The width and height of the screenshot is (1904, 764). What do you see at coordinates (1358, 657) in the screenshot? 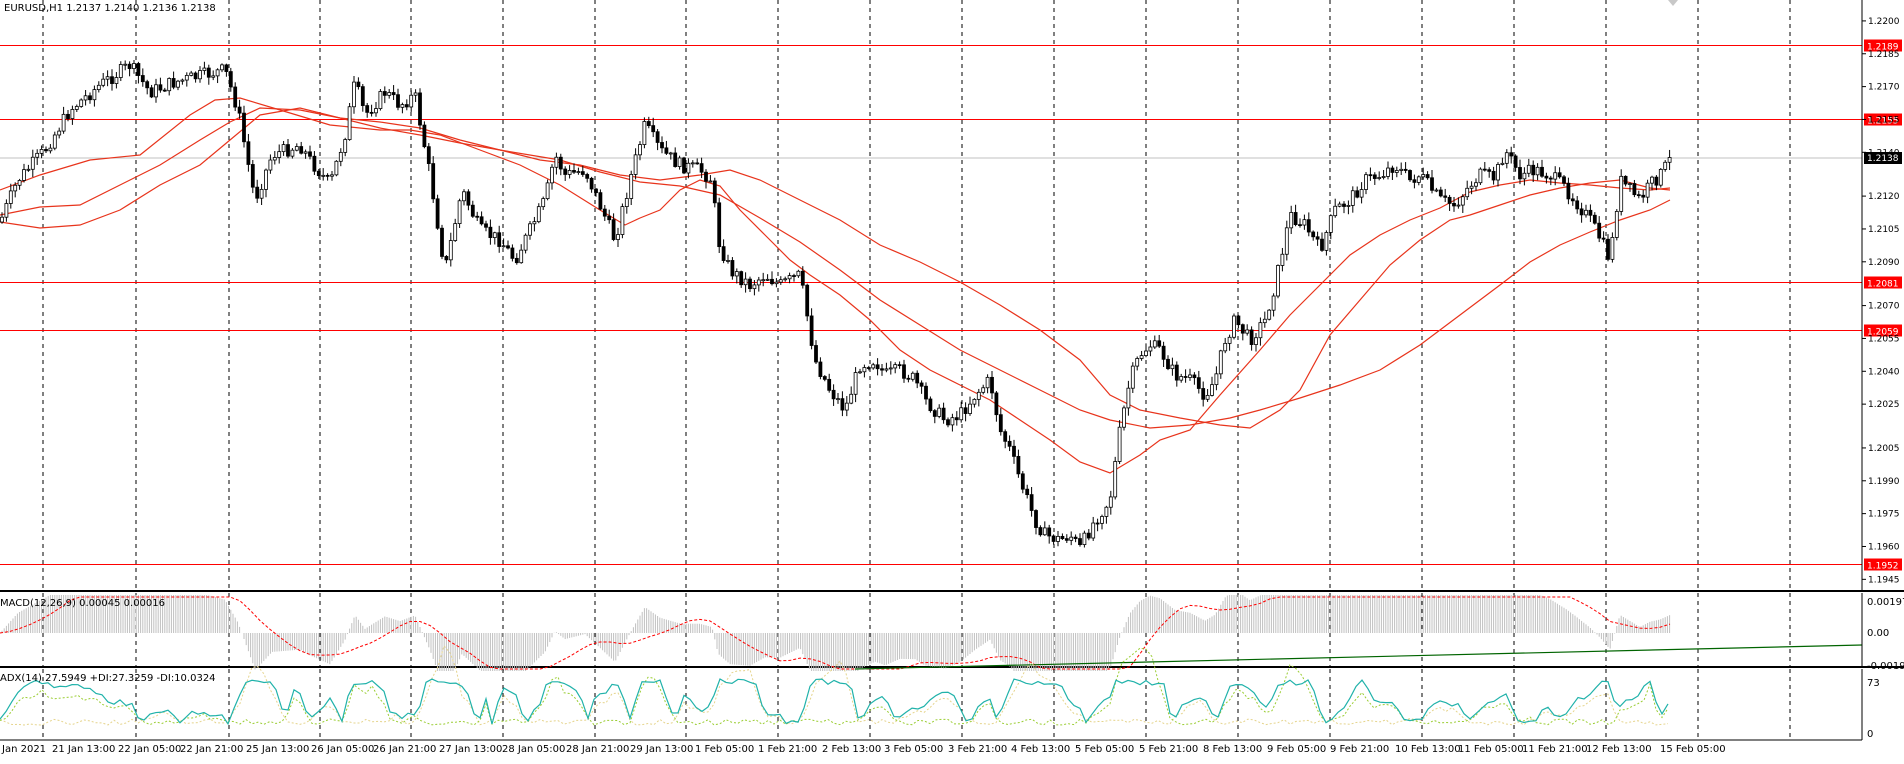
I see `trend-line` at bounding box center [1358, 657].